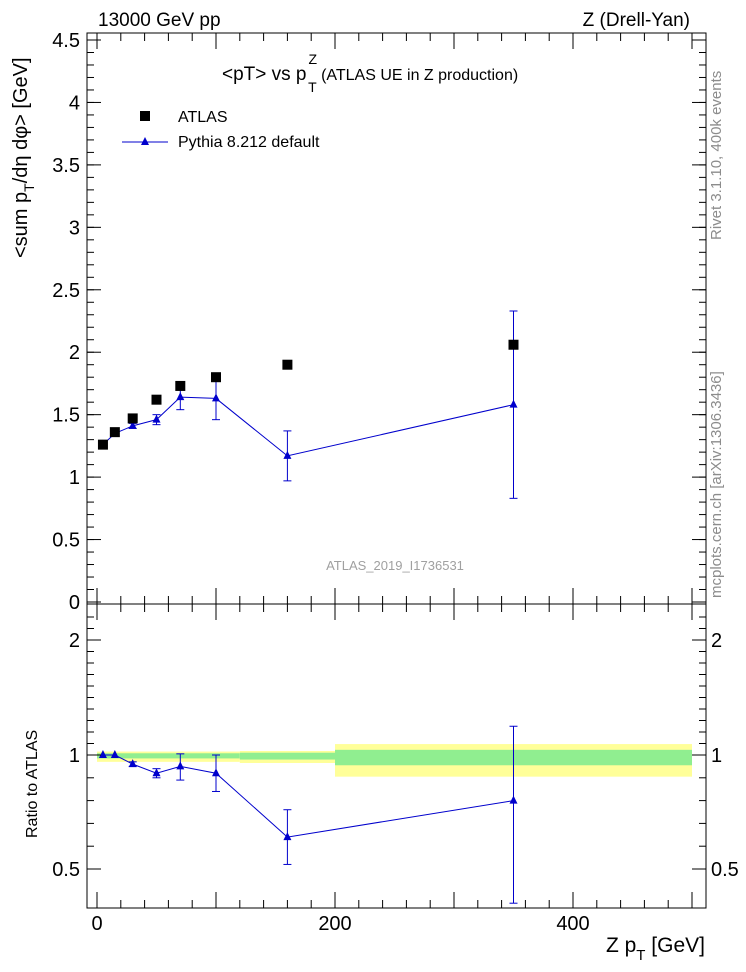 The image size is (746, 972). What do you see at coordinates (74, 478) in the screenshot?
I see `main-ytick-label: 1` at bounding box center [74, 478].